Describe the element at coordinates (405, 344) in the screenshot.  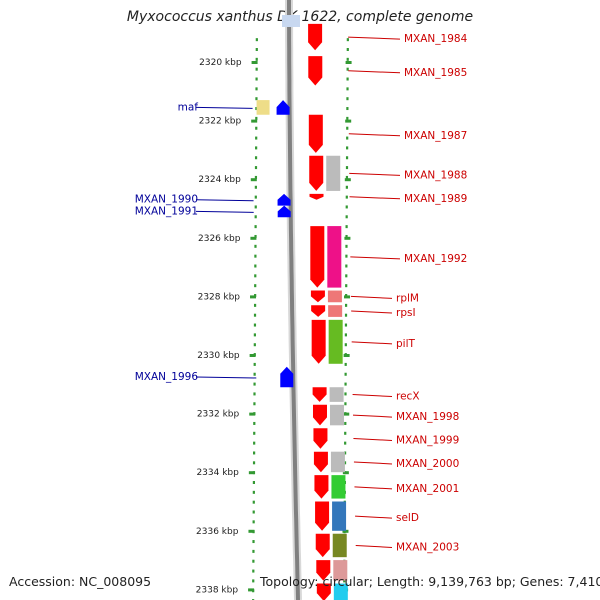
I see `forward-gene-label: pilT` at that location.